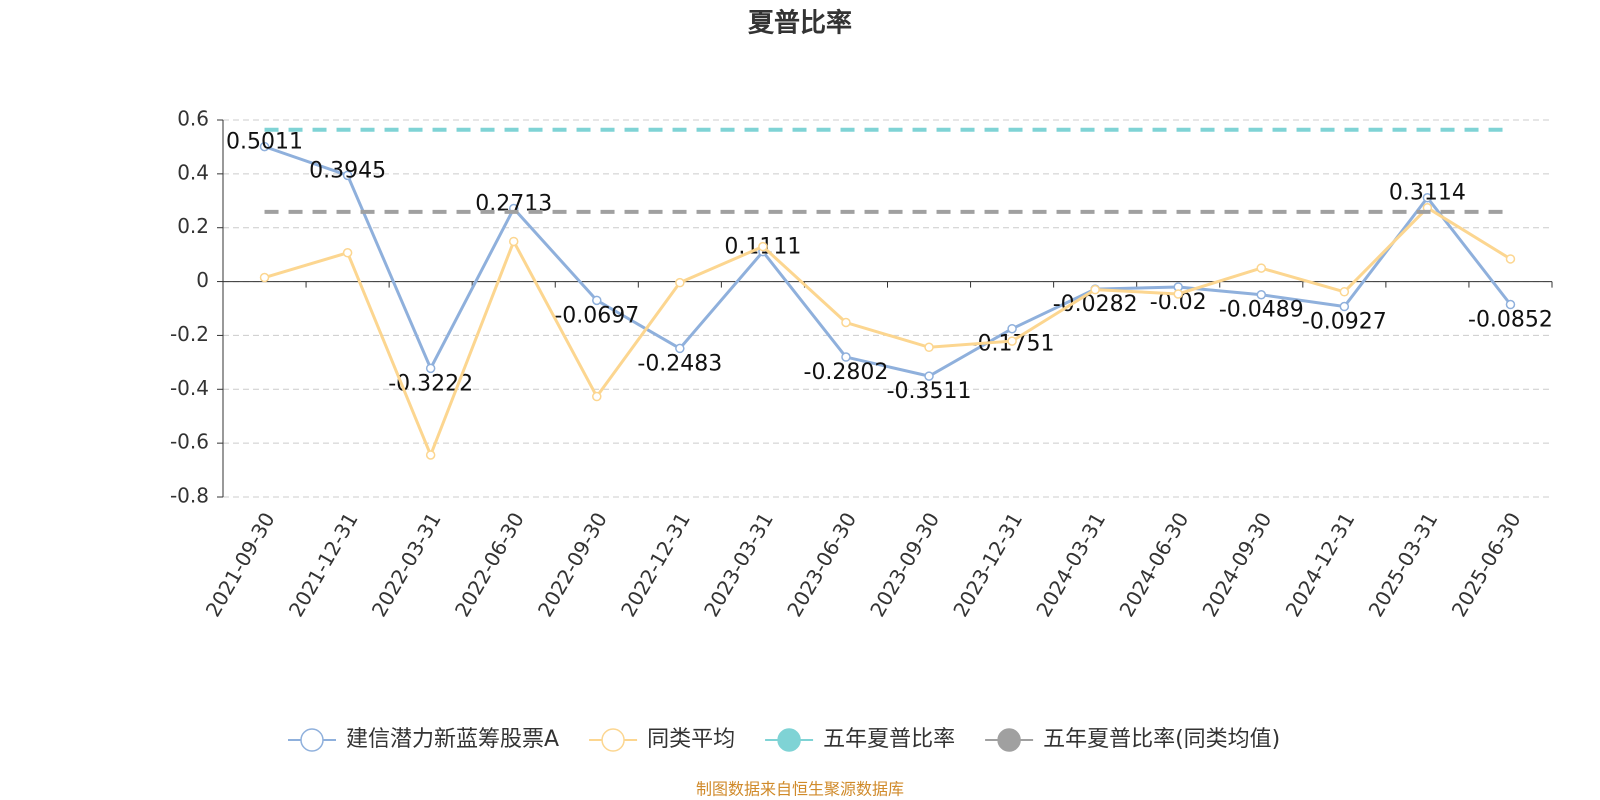  What do you see at coordinates (1510, 320) in the screenshot?
I see `data-label: -0.0852` at bounding box center [1510, 320].